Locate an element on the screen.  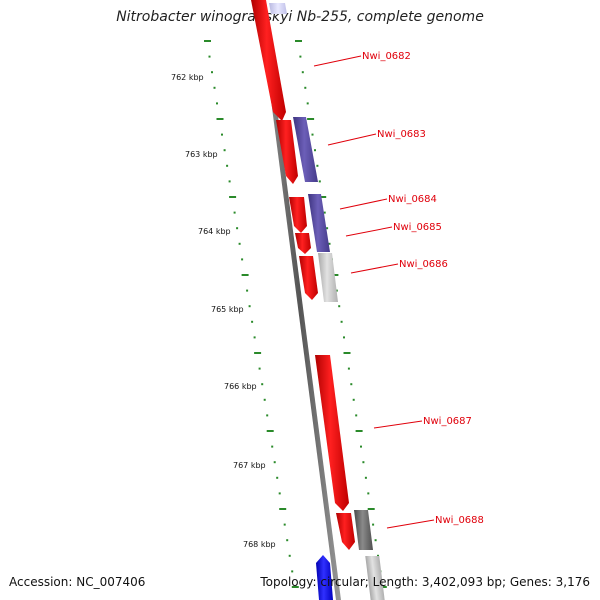
kbp-label-762: 762 kbp is located at coordinates (187, 77).